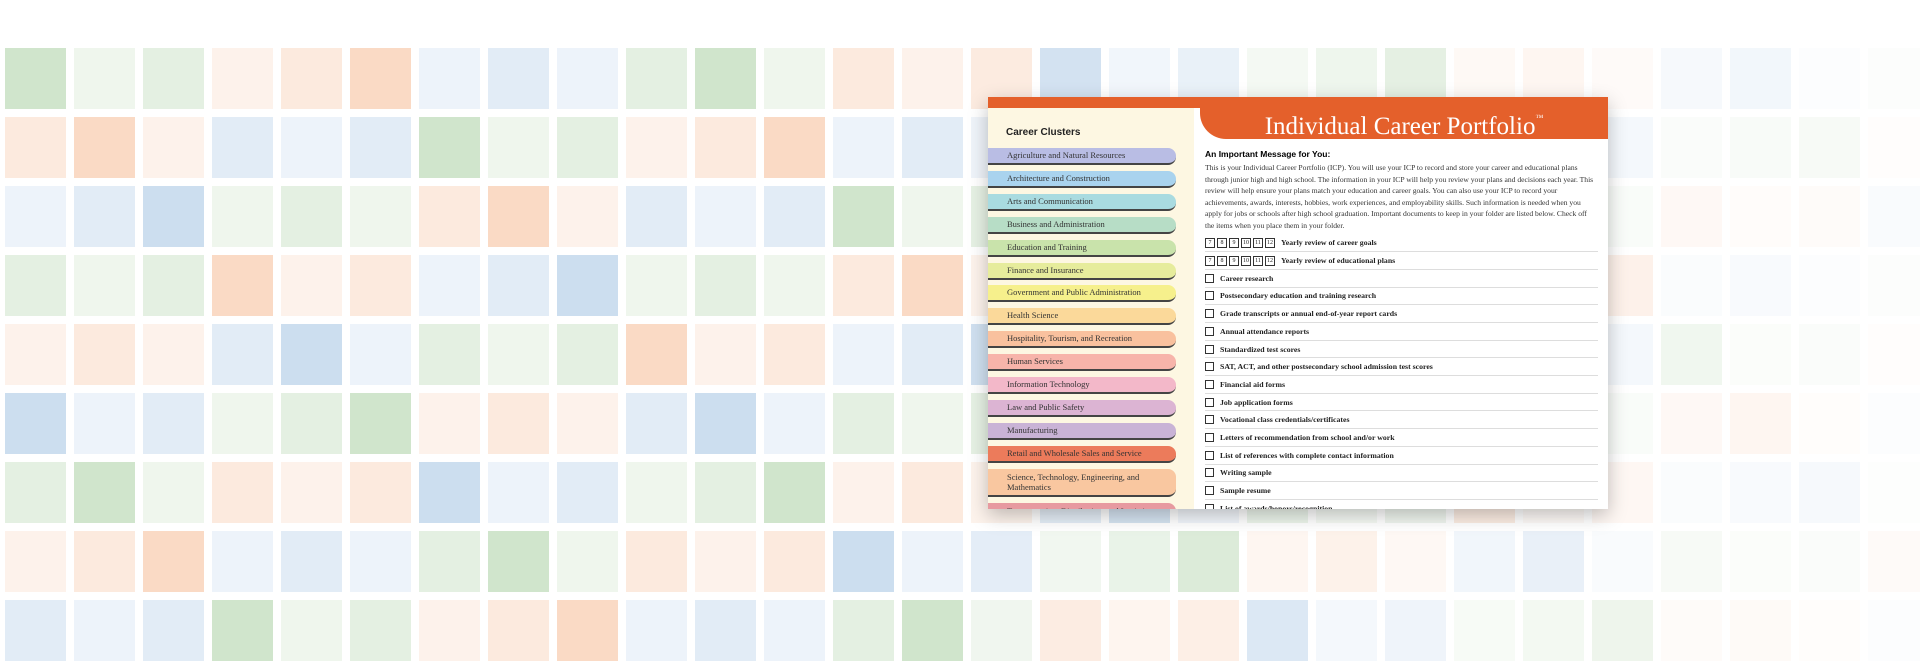  I want to click on checklist-item: Career research, so click(1401, 279).